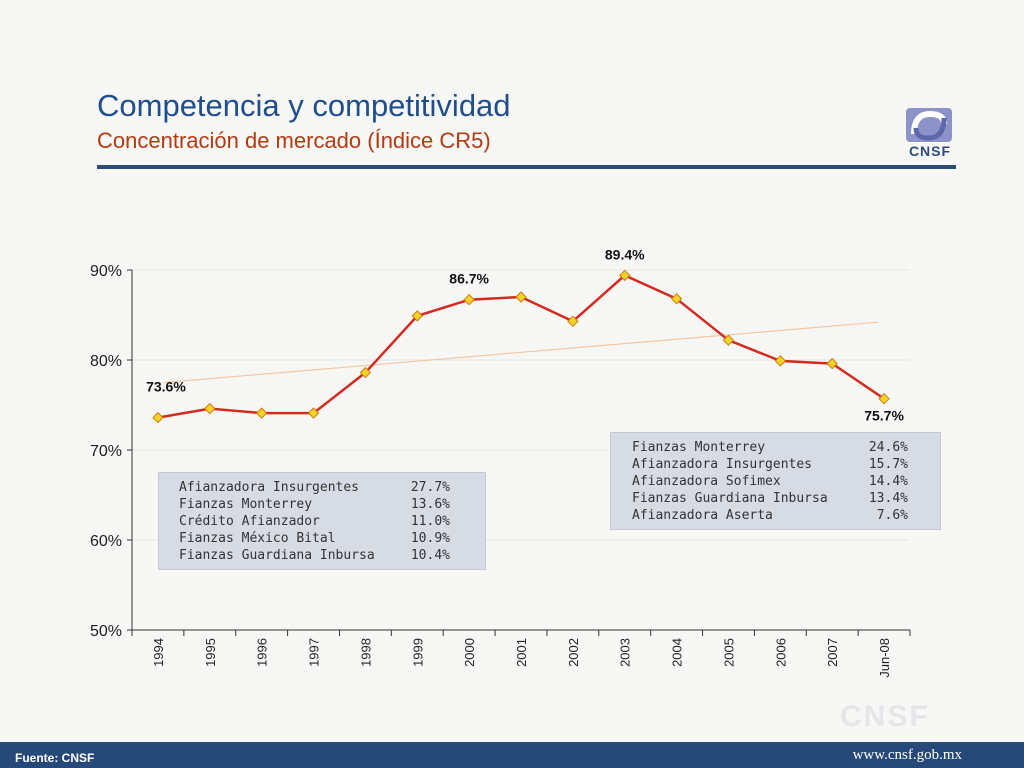 This screenshot has width=1024, height=768. Describe the element at coordinates (884, 416) in the screenshot. I see `data-label: 75.7%` at that location.